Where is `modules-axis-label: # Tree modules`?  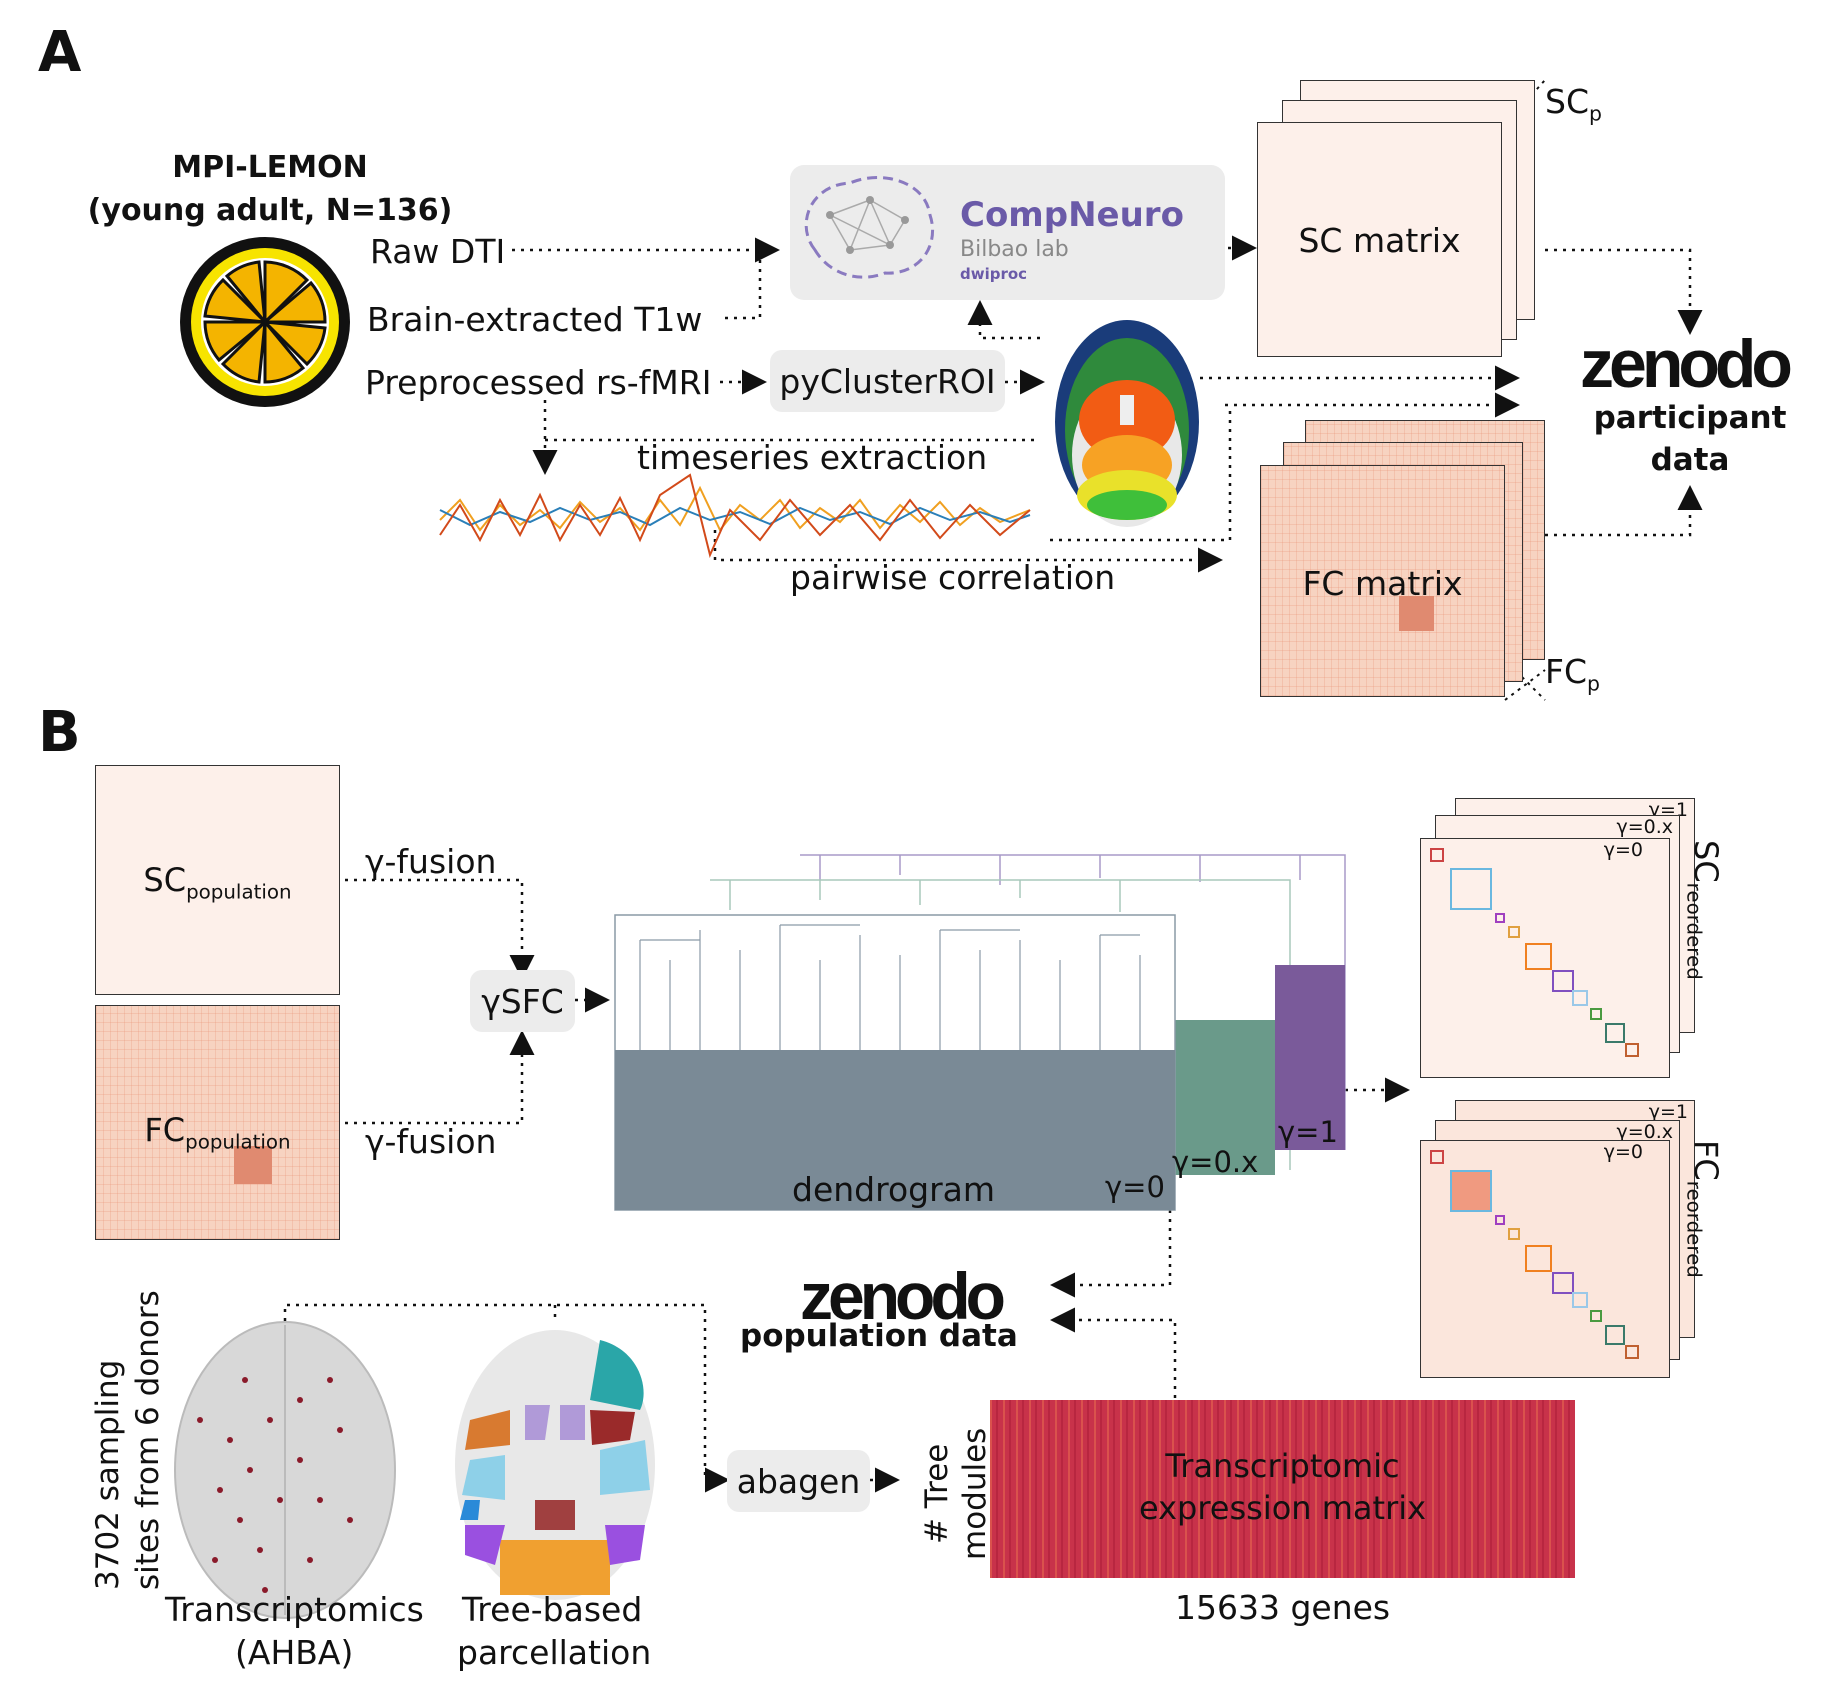 modules-axis-label: # Tree modules is located at coordinates (956, 1493).